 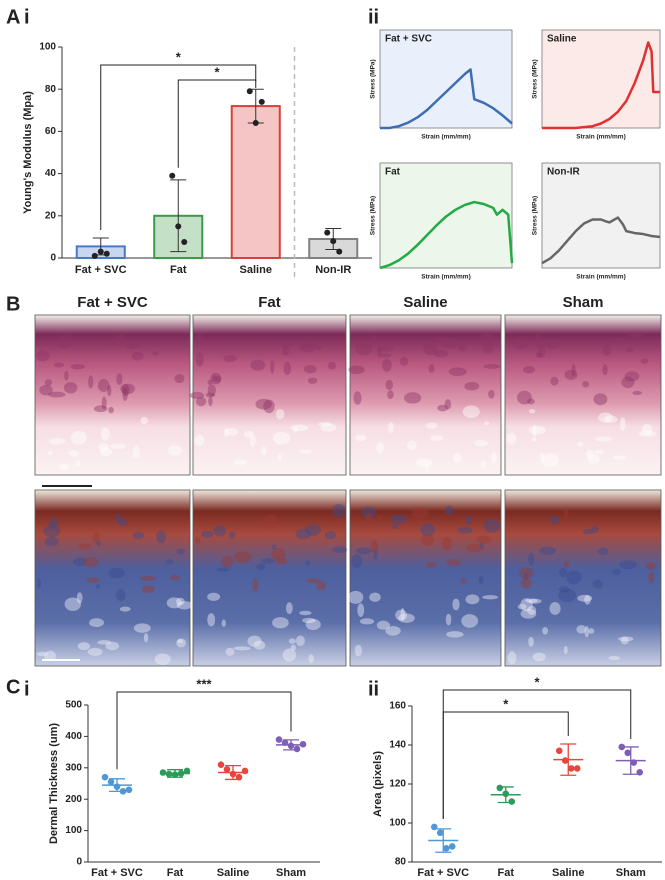 What do you see at coordinates (397, 784) in the screenshot?
I see `y-tick-label: 120` at bounding box center [397, 784].